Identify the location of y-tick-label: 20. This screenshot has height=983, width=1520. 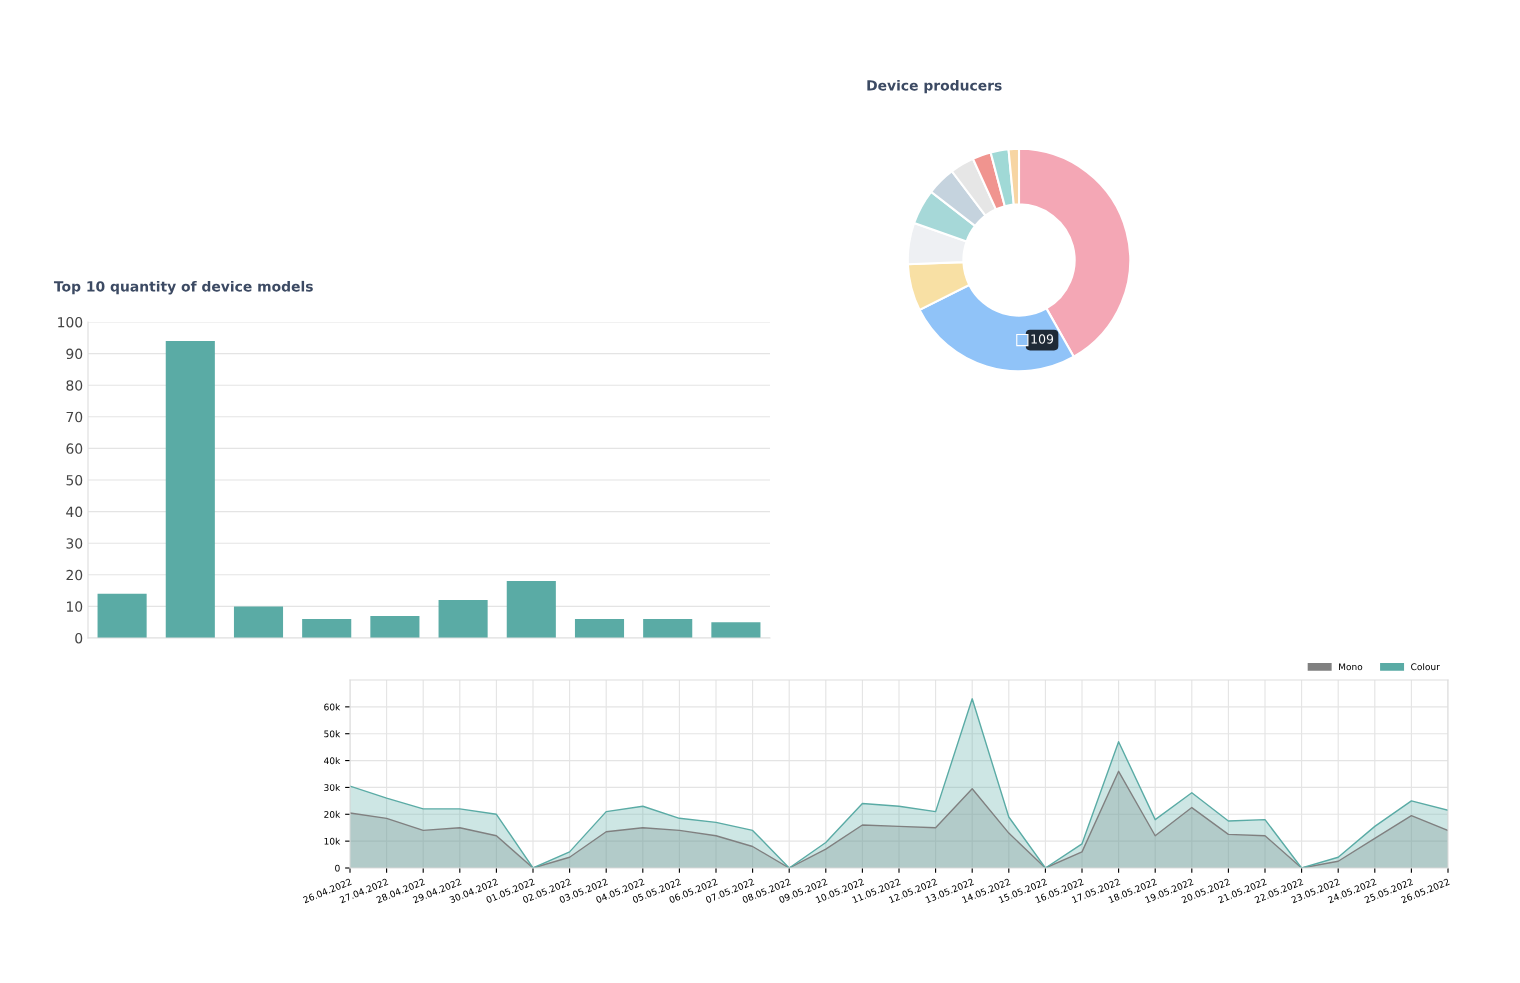
(74, 575).